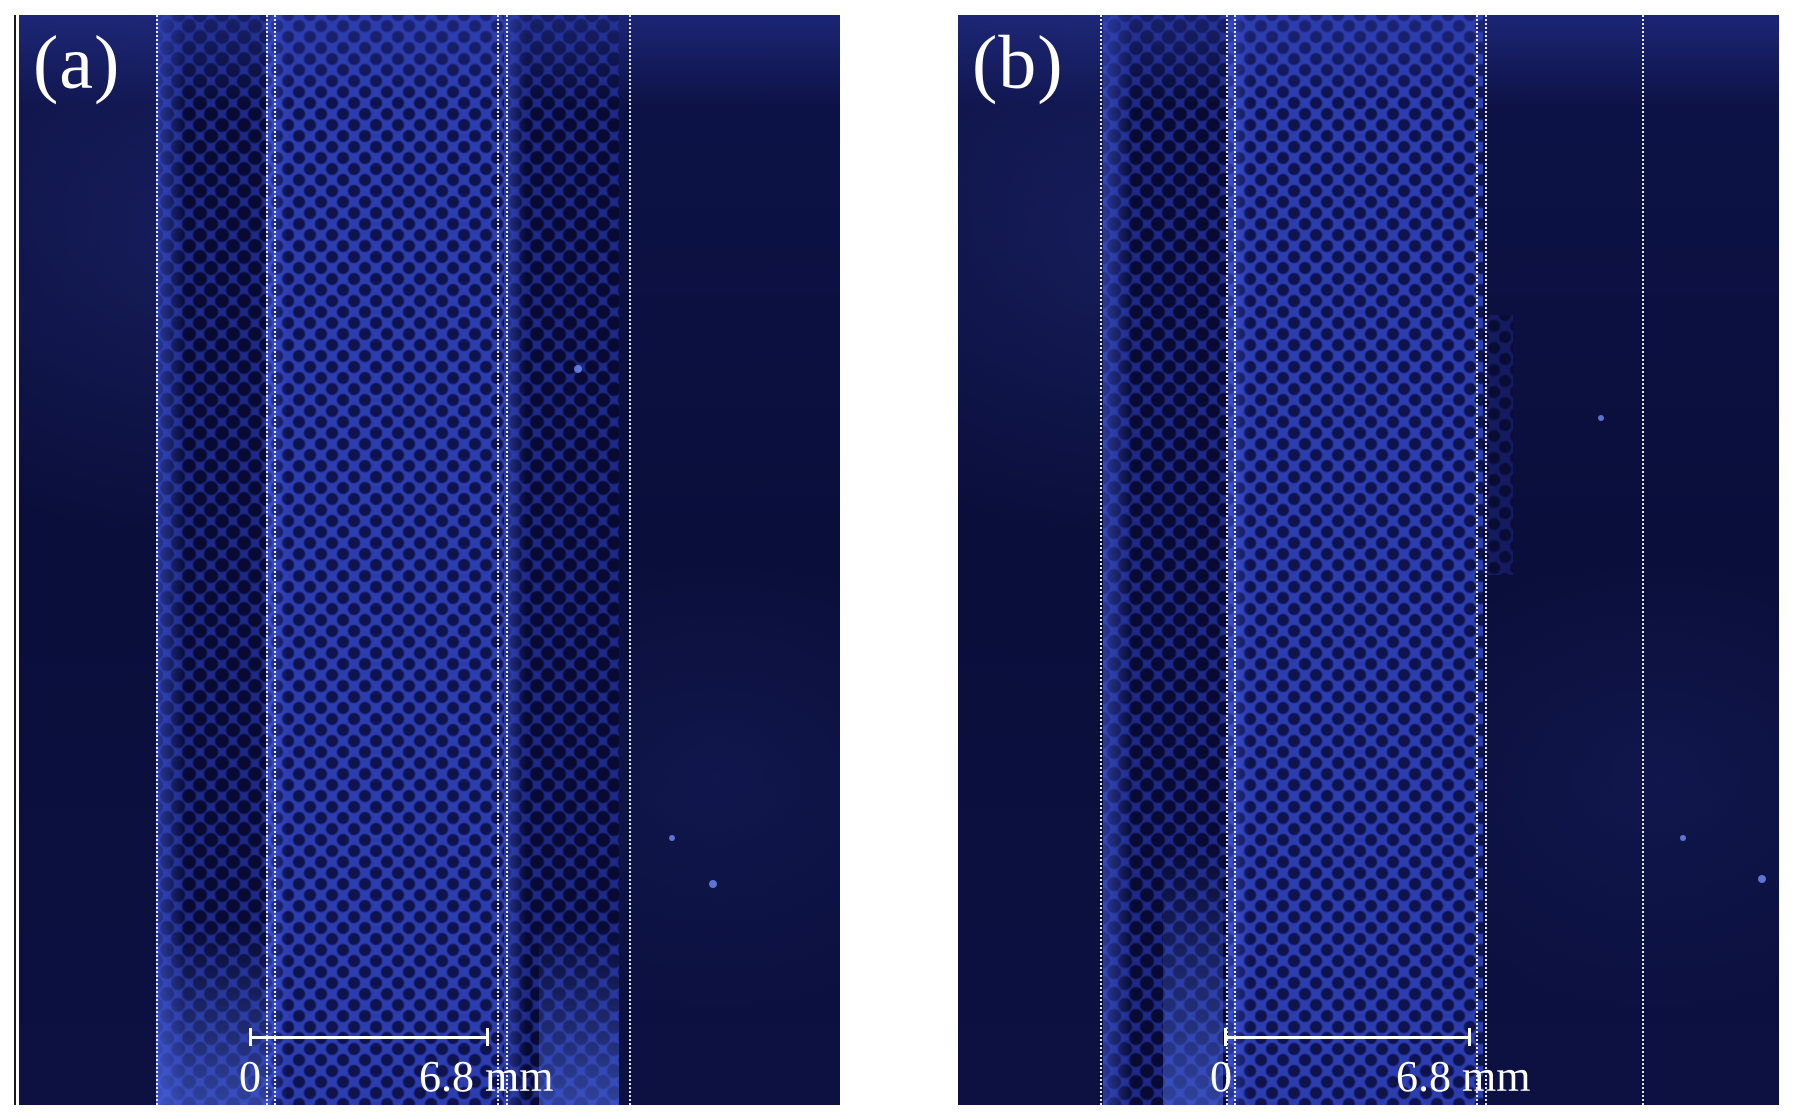 The width and height of the screenshot is (1797, 1119). What do you see at coordinates (15, 560) in the screenshot?
I see `left-border-rule` at bounding box center [15, 560].